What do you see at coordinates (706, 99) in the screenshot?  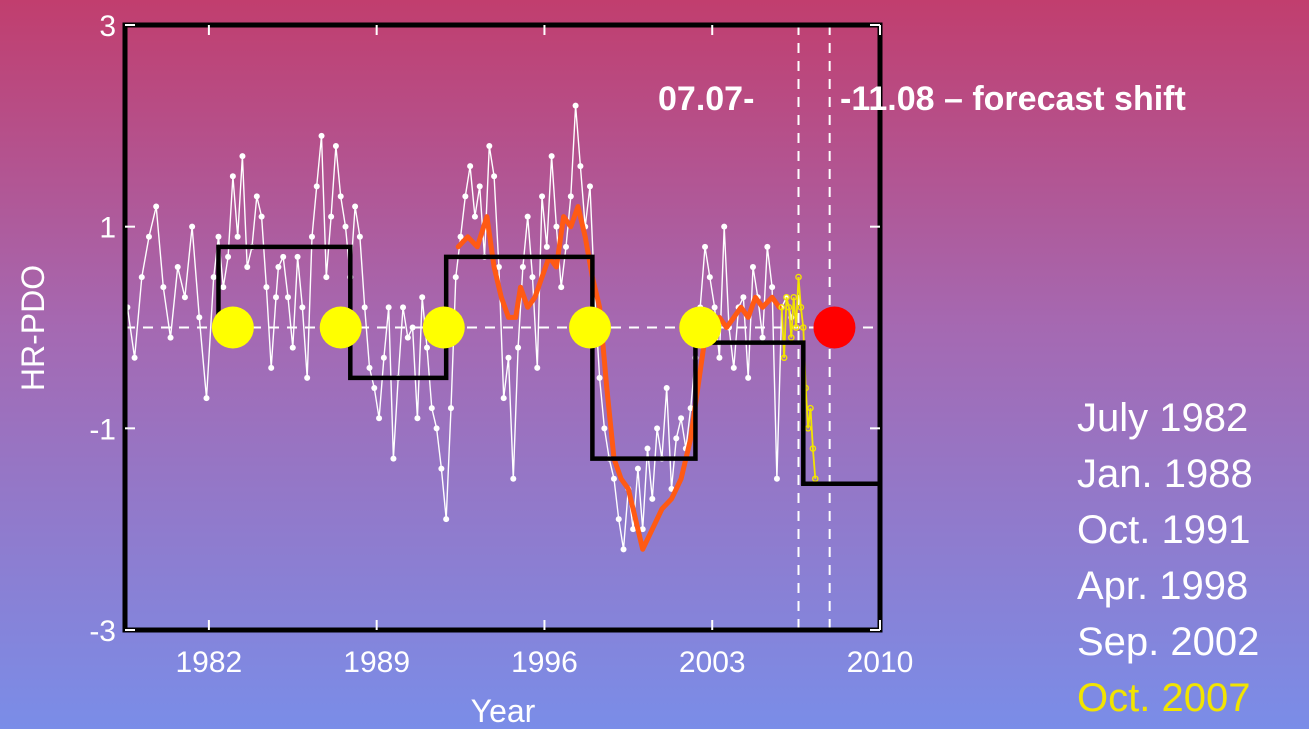 I see `annotation-start: 07.07-` at bounding box center [706, 99].